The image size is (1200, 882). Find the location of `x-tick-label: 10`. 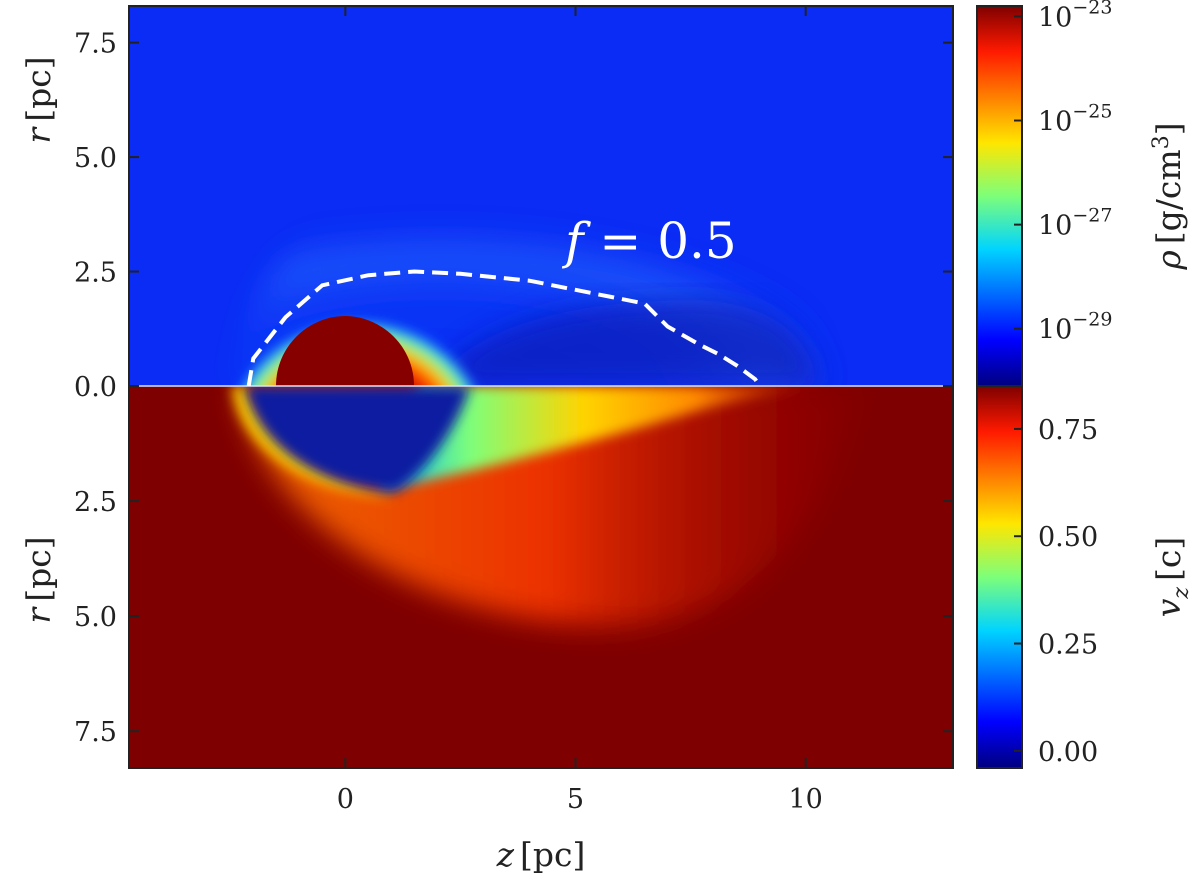

x-tick-label: 10 is located at coordinates (806, 799).